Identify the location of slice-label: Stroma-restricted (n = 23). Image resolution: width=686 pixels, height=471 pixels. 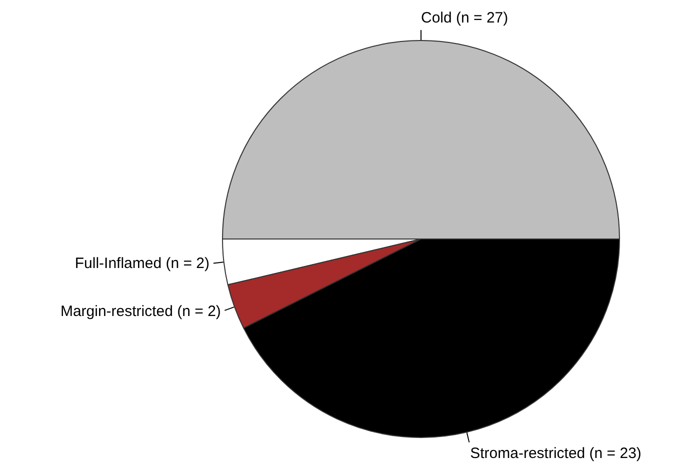
(556, 453).